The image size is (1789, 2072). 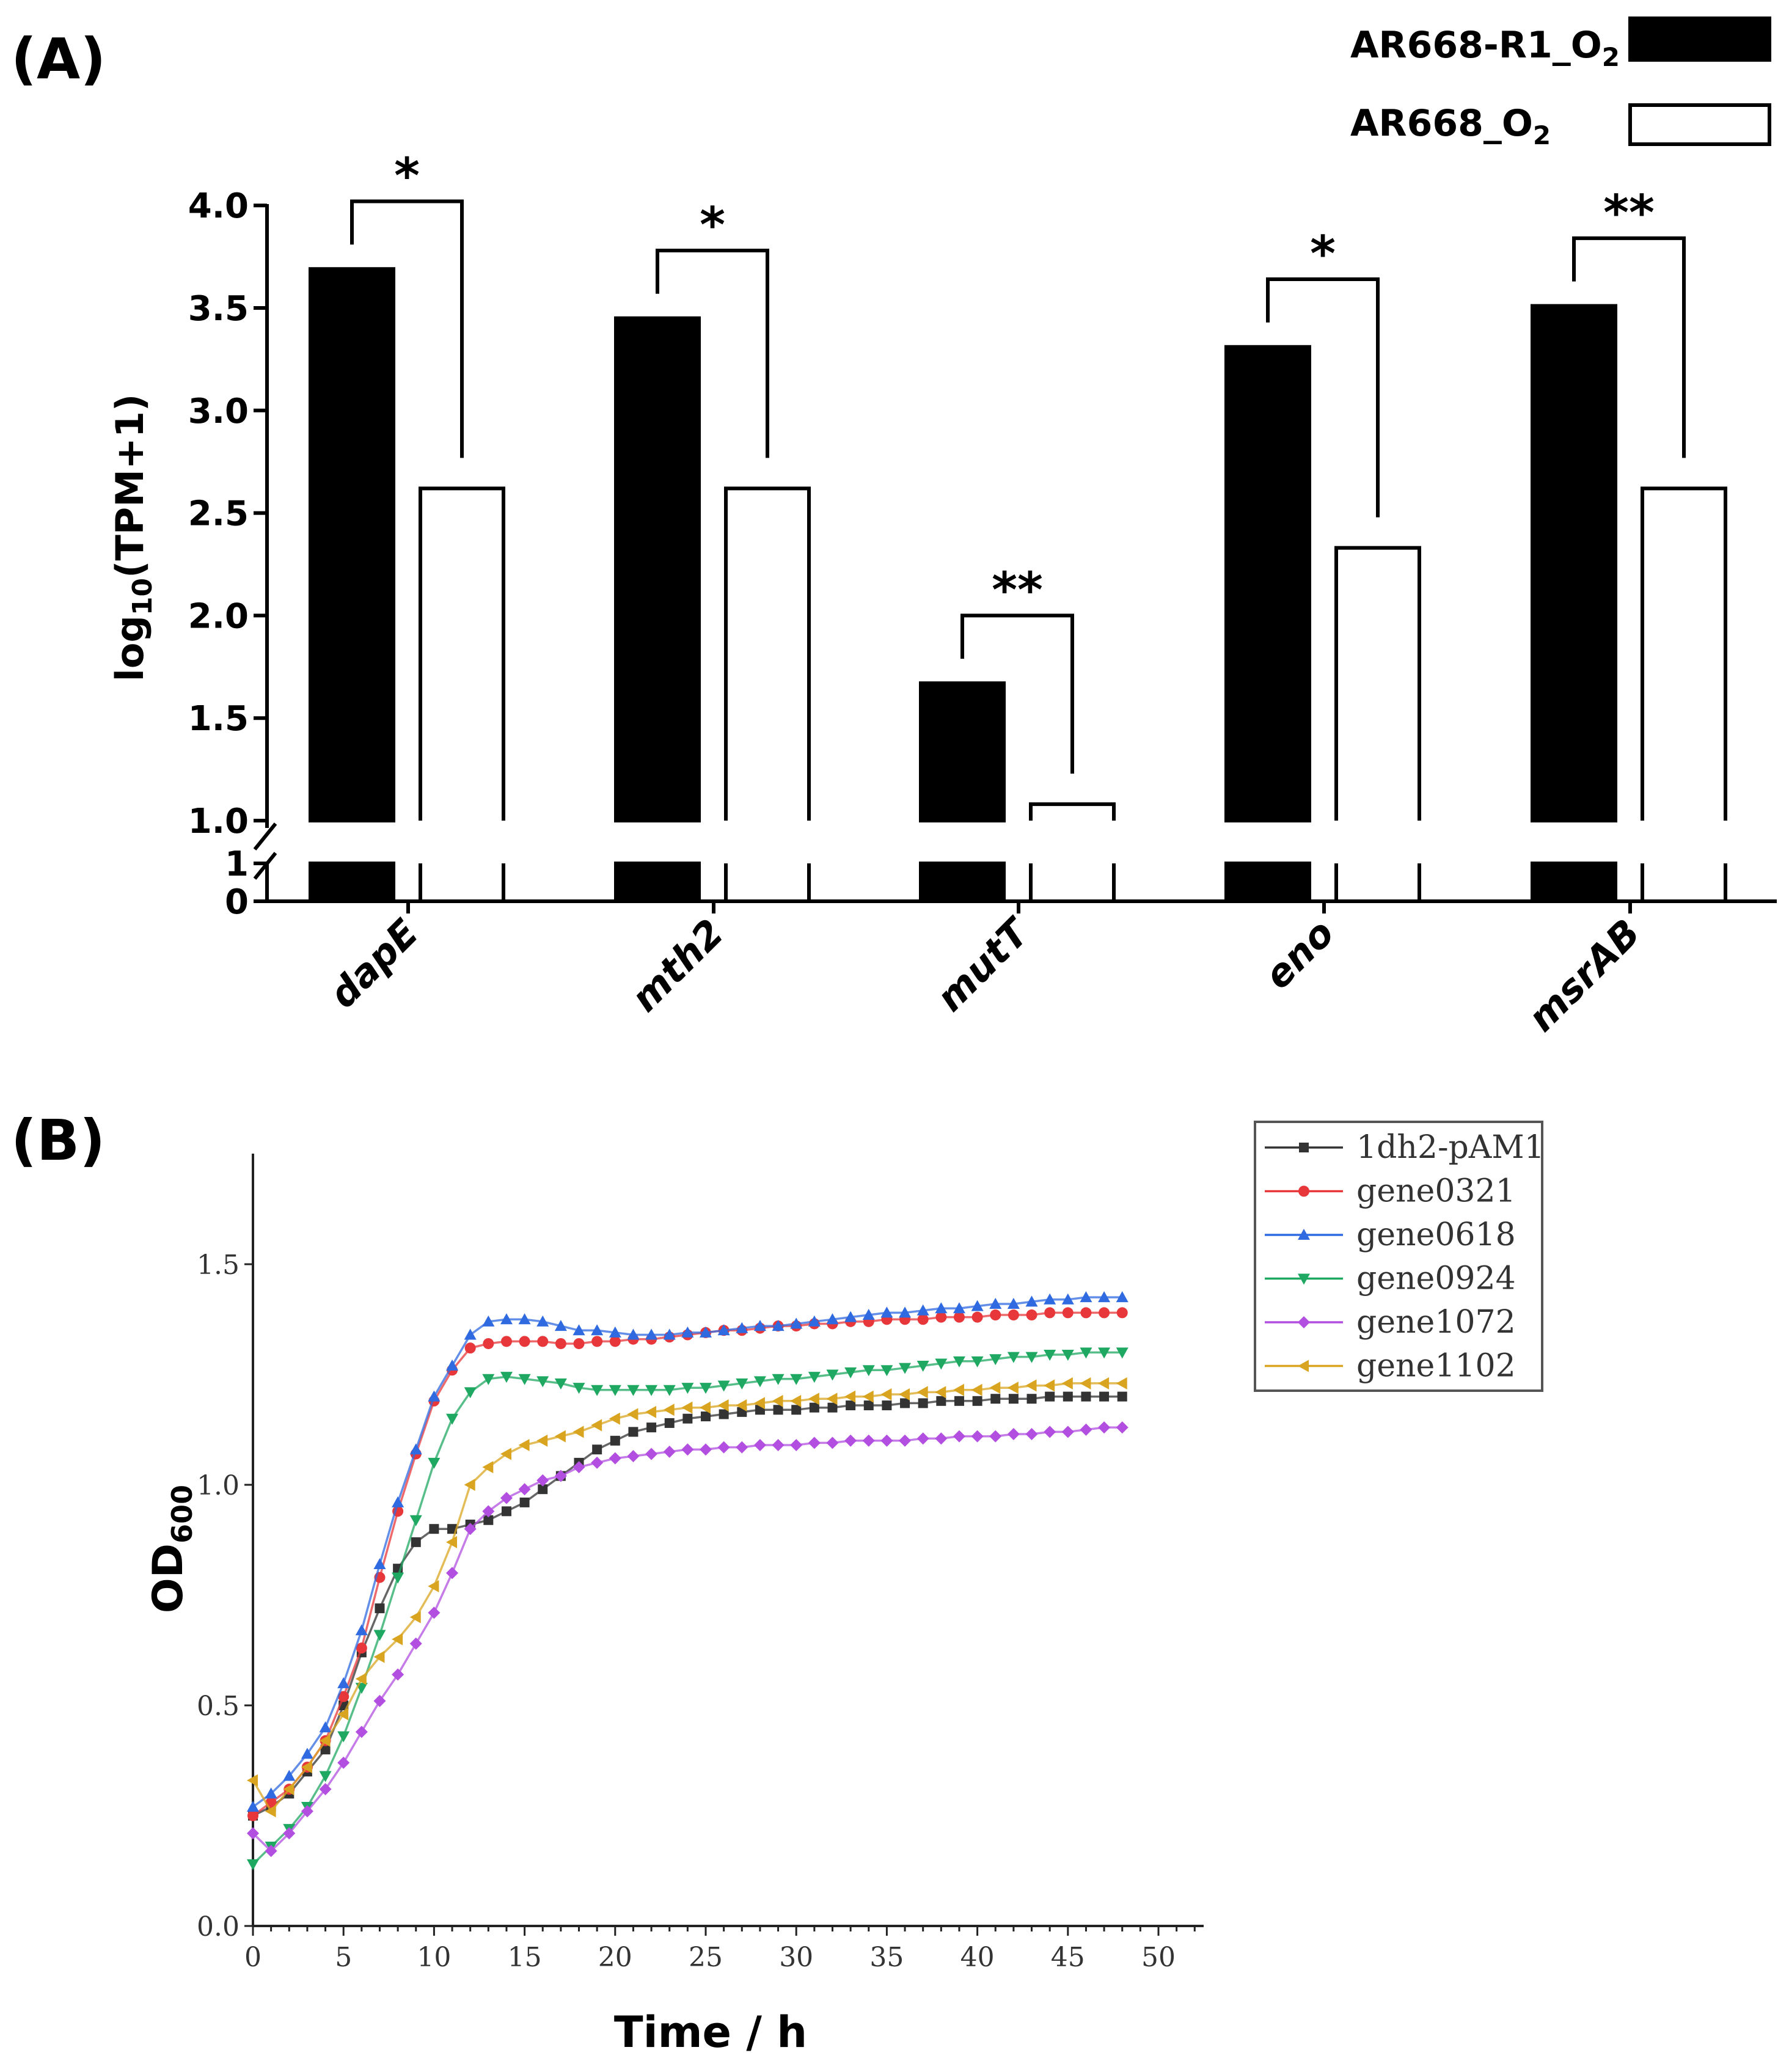 I want to click on panel-a-label: (A), so click(x=58, y=59).